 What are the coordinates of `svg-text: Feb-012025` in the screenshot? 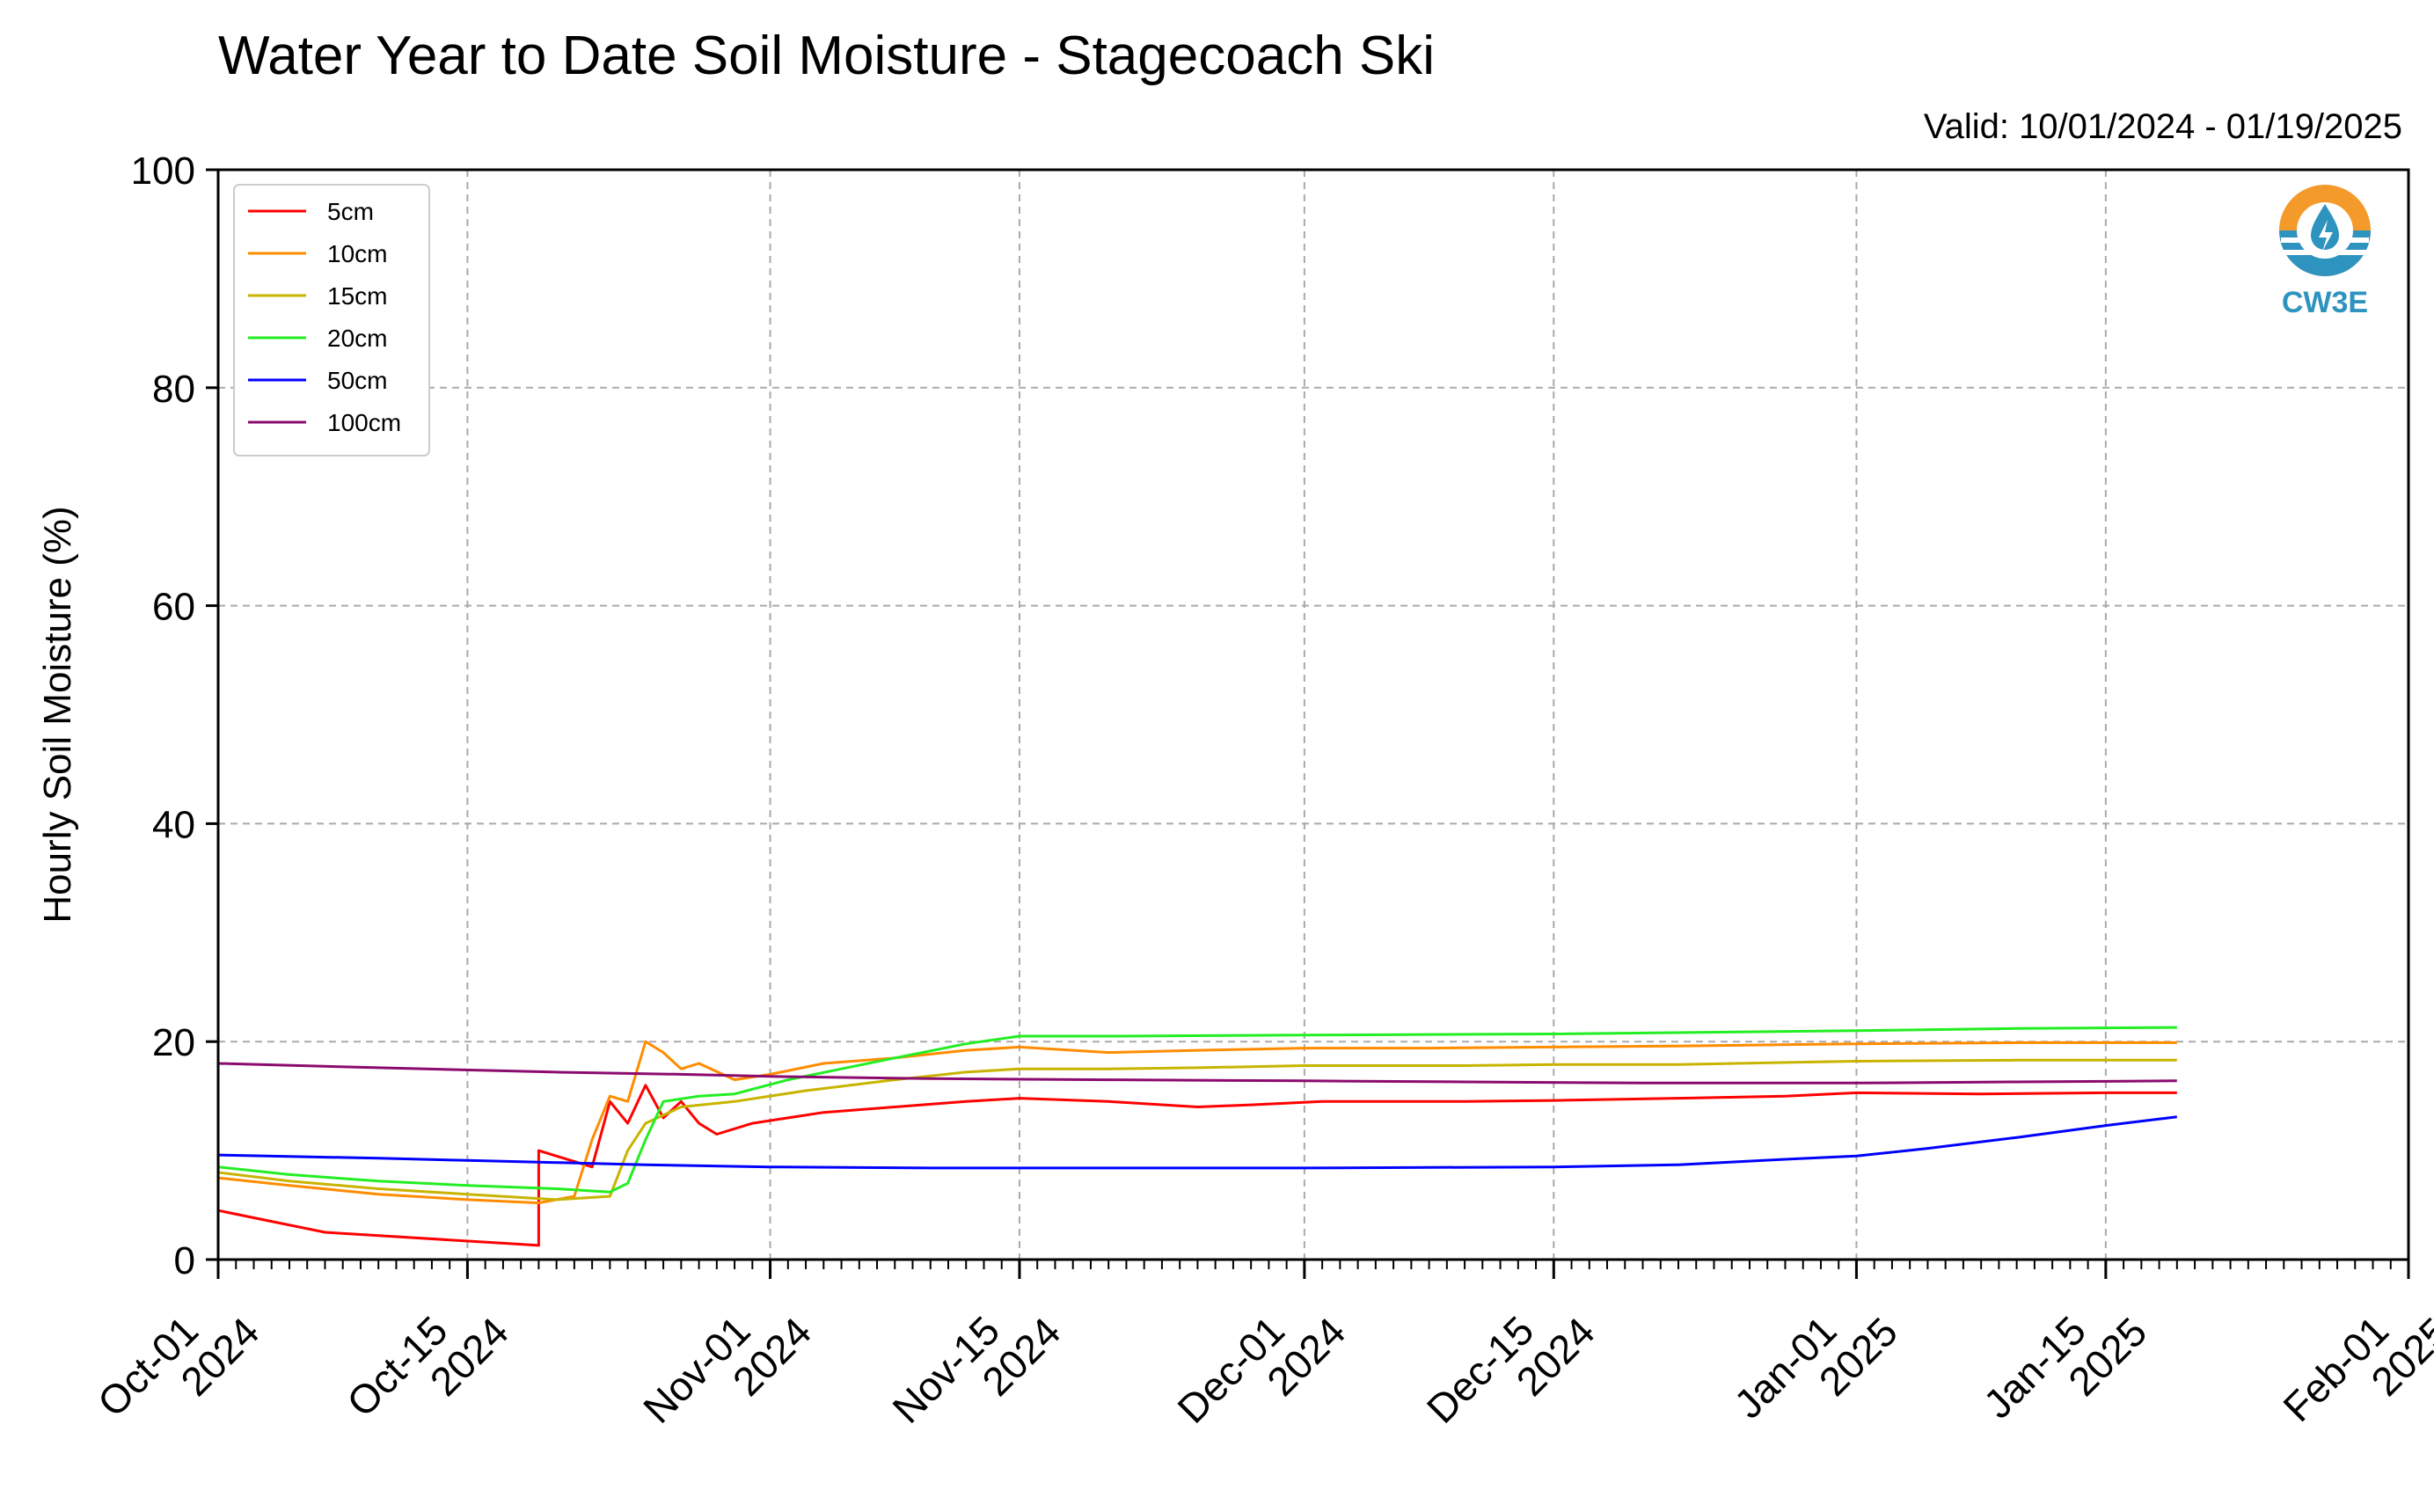 It's located at (2354, 1369).